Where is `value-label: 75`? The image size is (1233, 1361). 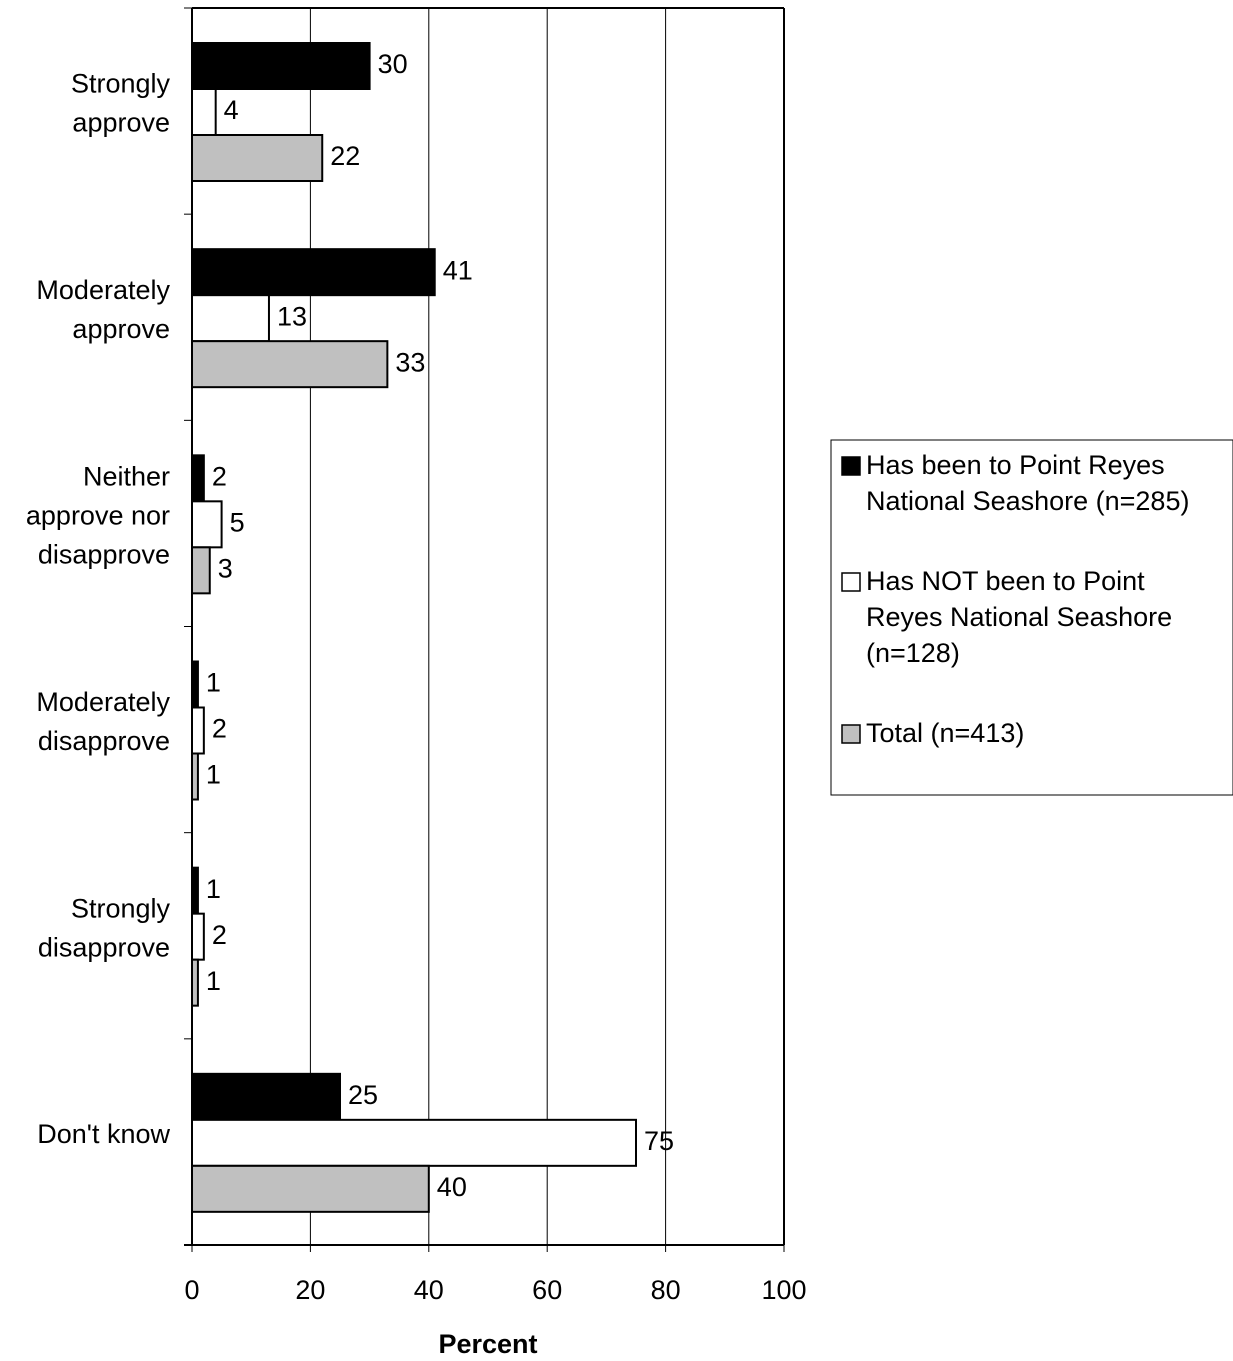 value-label: 75 is located at coordinates (659, 1141).